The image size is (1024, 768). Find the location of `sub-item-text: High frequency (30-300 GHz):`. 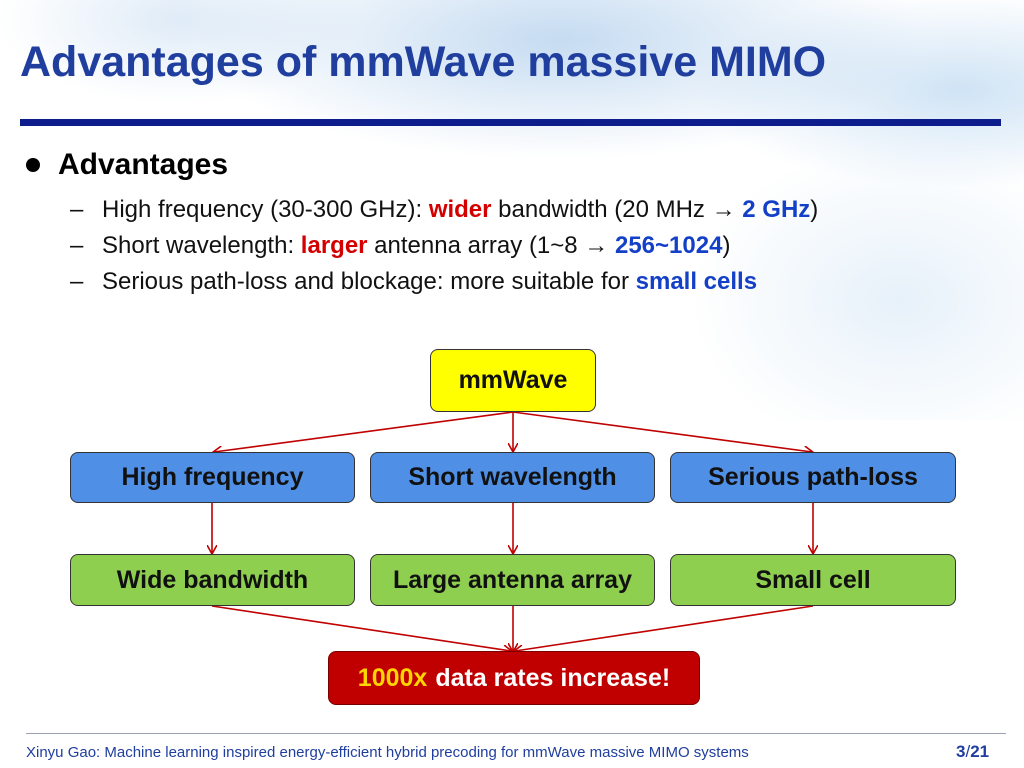

sub-item-text: High frequency (30-300 GHz): is located at coordinates (265, 209).